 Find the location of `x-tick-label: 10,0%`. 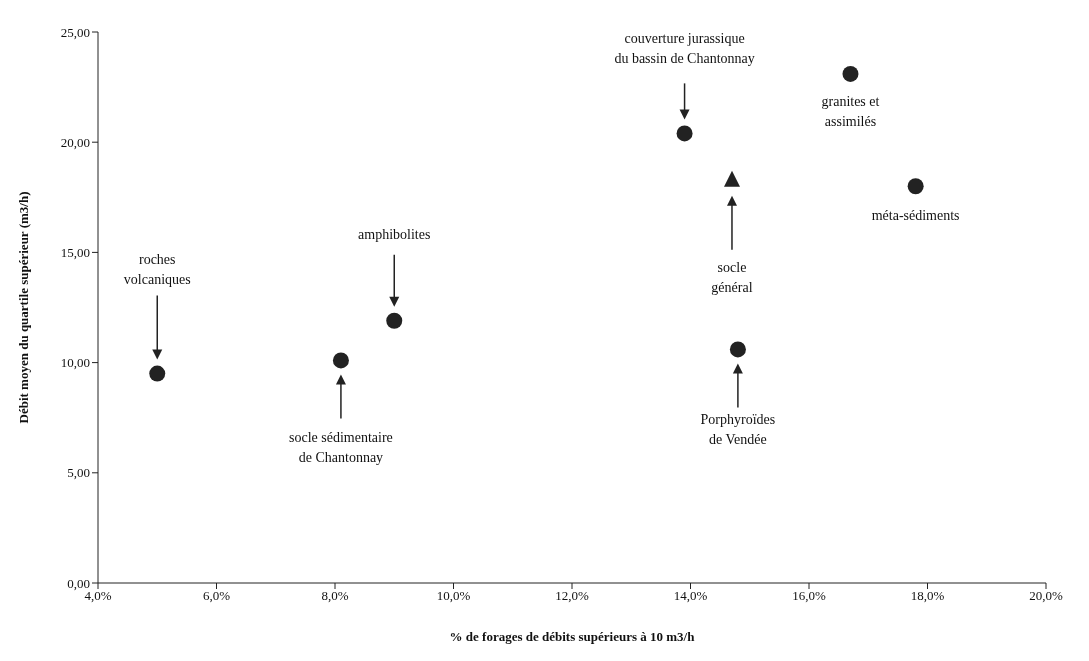

x-tick-label: 10,0% is located at coordinates (453, 596).